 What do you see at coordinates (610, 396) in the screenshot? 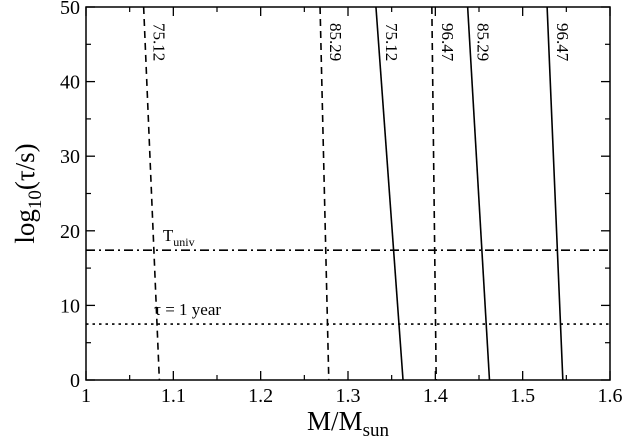
I see `x-tick-label: 1.6` at bounding box center [610, 396].